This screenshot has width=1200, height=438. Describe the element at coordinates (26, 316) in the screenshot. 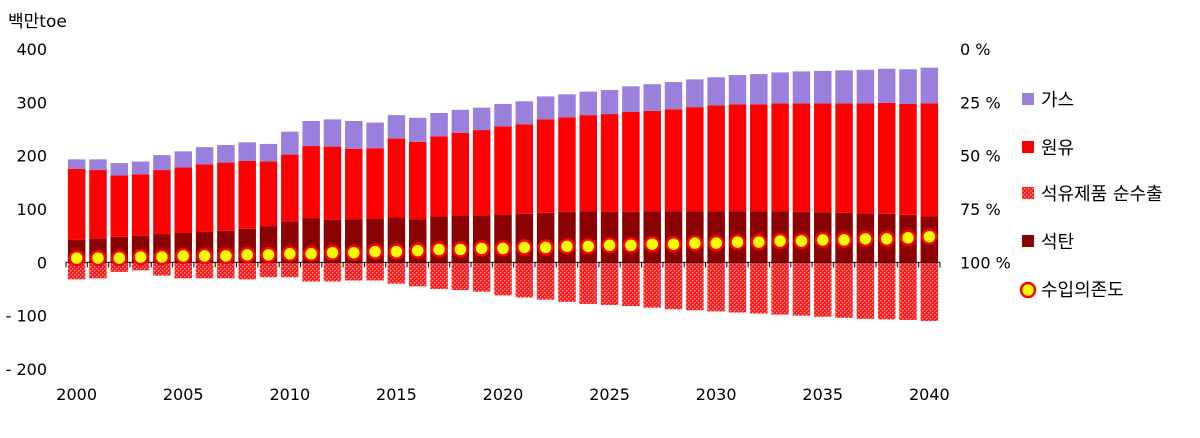

I see `left-tick-label: - 100` at that location.